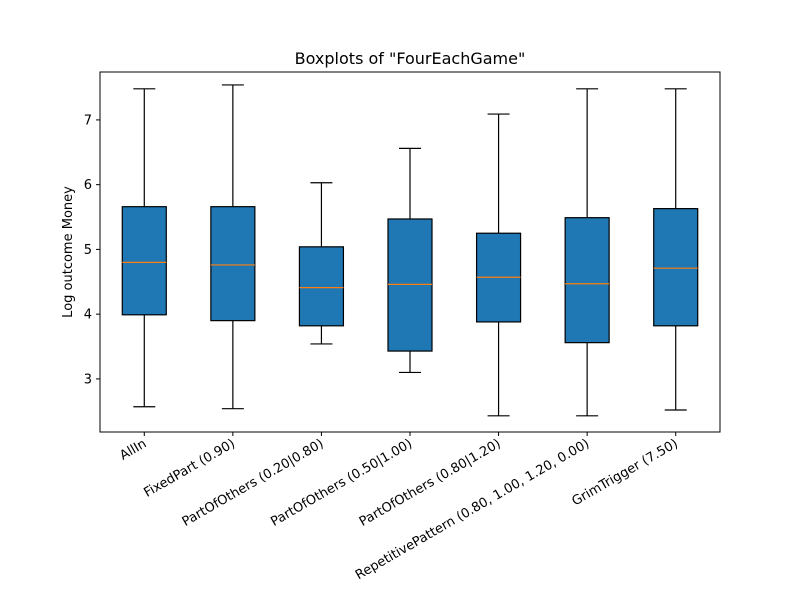  What do you see at coordinates (88, 185) in the screenshot?
I see `y-tick-label: 6` at bounding box center [88, 185].